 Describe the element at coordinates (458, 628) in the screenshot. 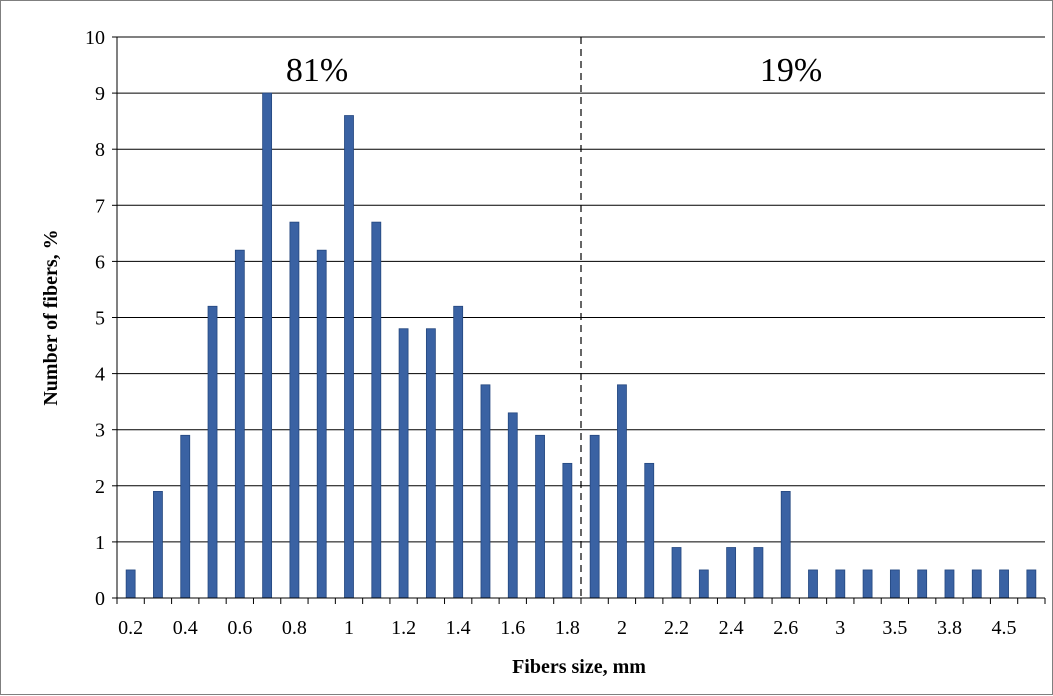

I see `x-tick-label: 1.4` at that location.